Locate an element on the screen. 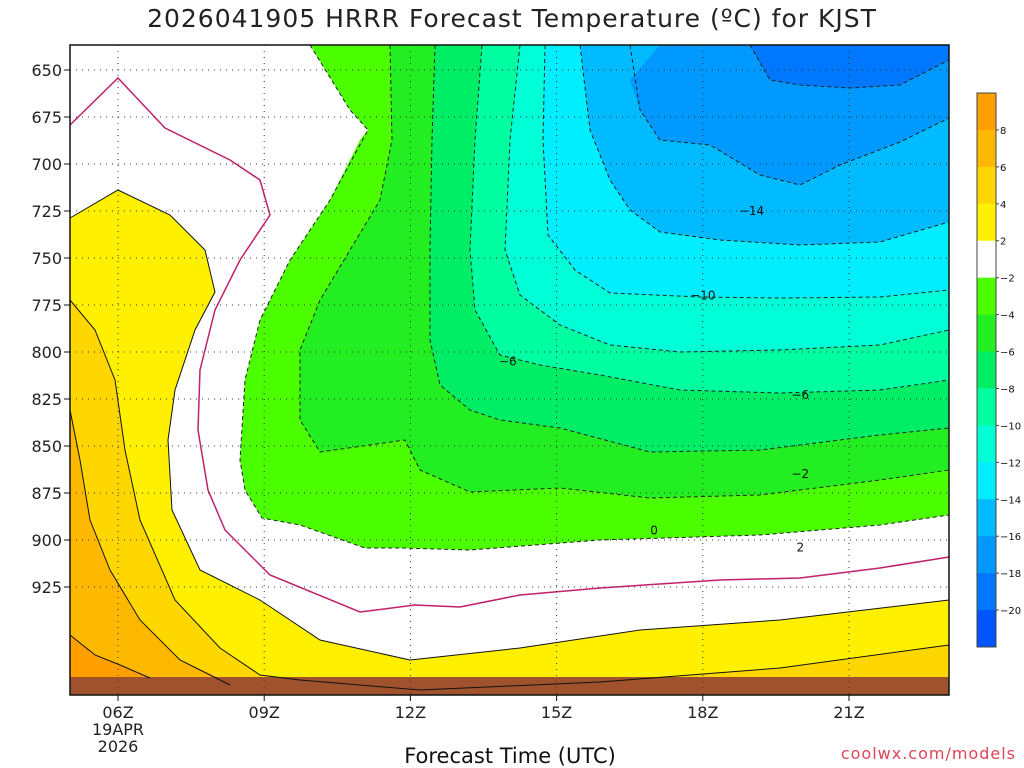 The height and width of the screenshot is (768, 1024). colorbar-label-12: −18 is located at coordinates (1010, 574).